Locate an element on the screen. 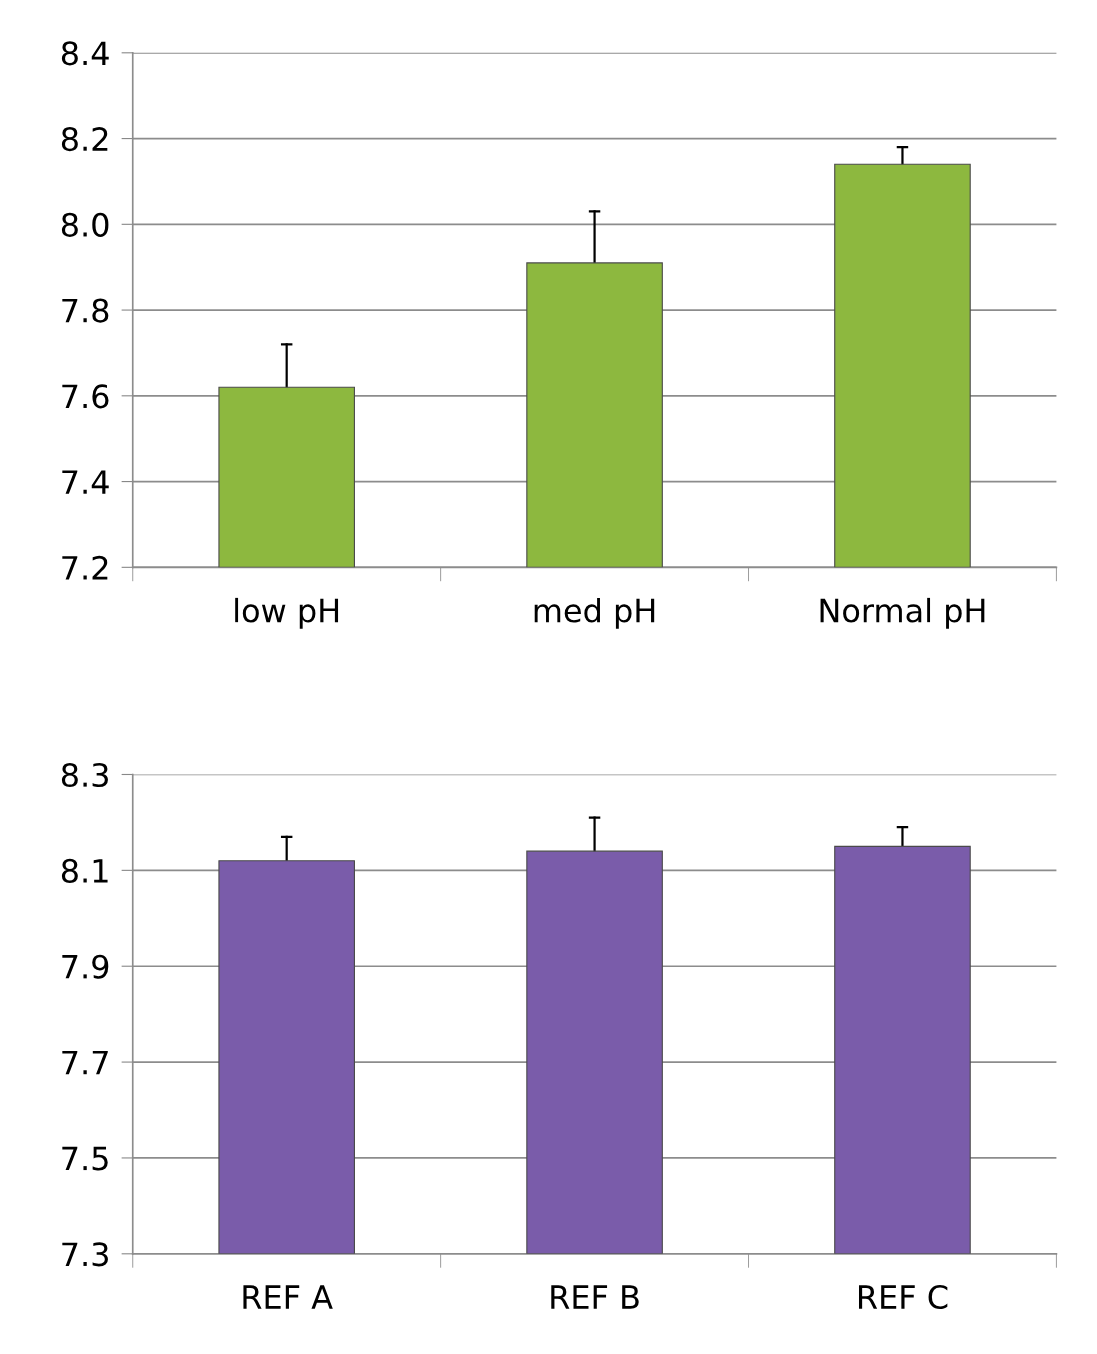 This screenshot has height=1354, width=1097. x-tick-label: Normal pH is located at coordinates (902, 613).